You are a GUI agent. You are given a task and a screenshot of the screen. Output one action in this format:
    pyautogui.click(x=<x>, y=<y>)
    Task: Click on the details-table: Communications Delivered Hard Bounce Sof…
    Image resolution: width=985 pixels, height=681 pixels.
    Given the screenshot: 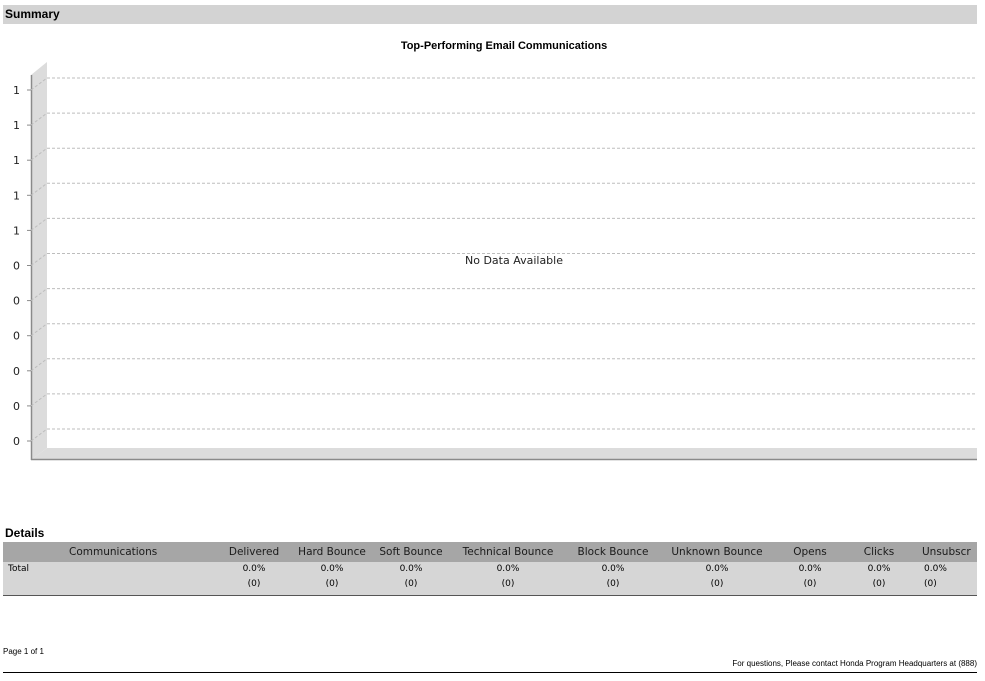 What is the action you would take?
    pyautogui.click(x=490, y=570)
    